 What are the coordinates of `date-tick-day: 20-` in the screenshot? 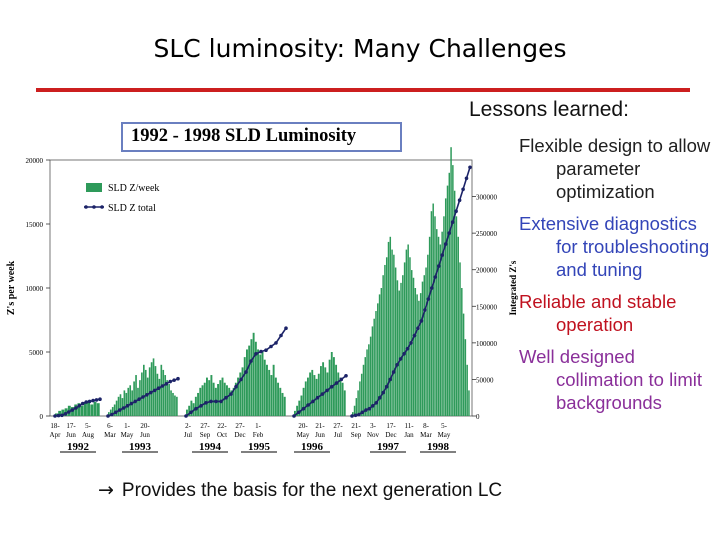 It's located at (303, 426).